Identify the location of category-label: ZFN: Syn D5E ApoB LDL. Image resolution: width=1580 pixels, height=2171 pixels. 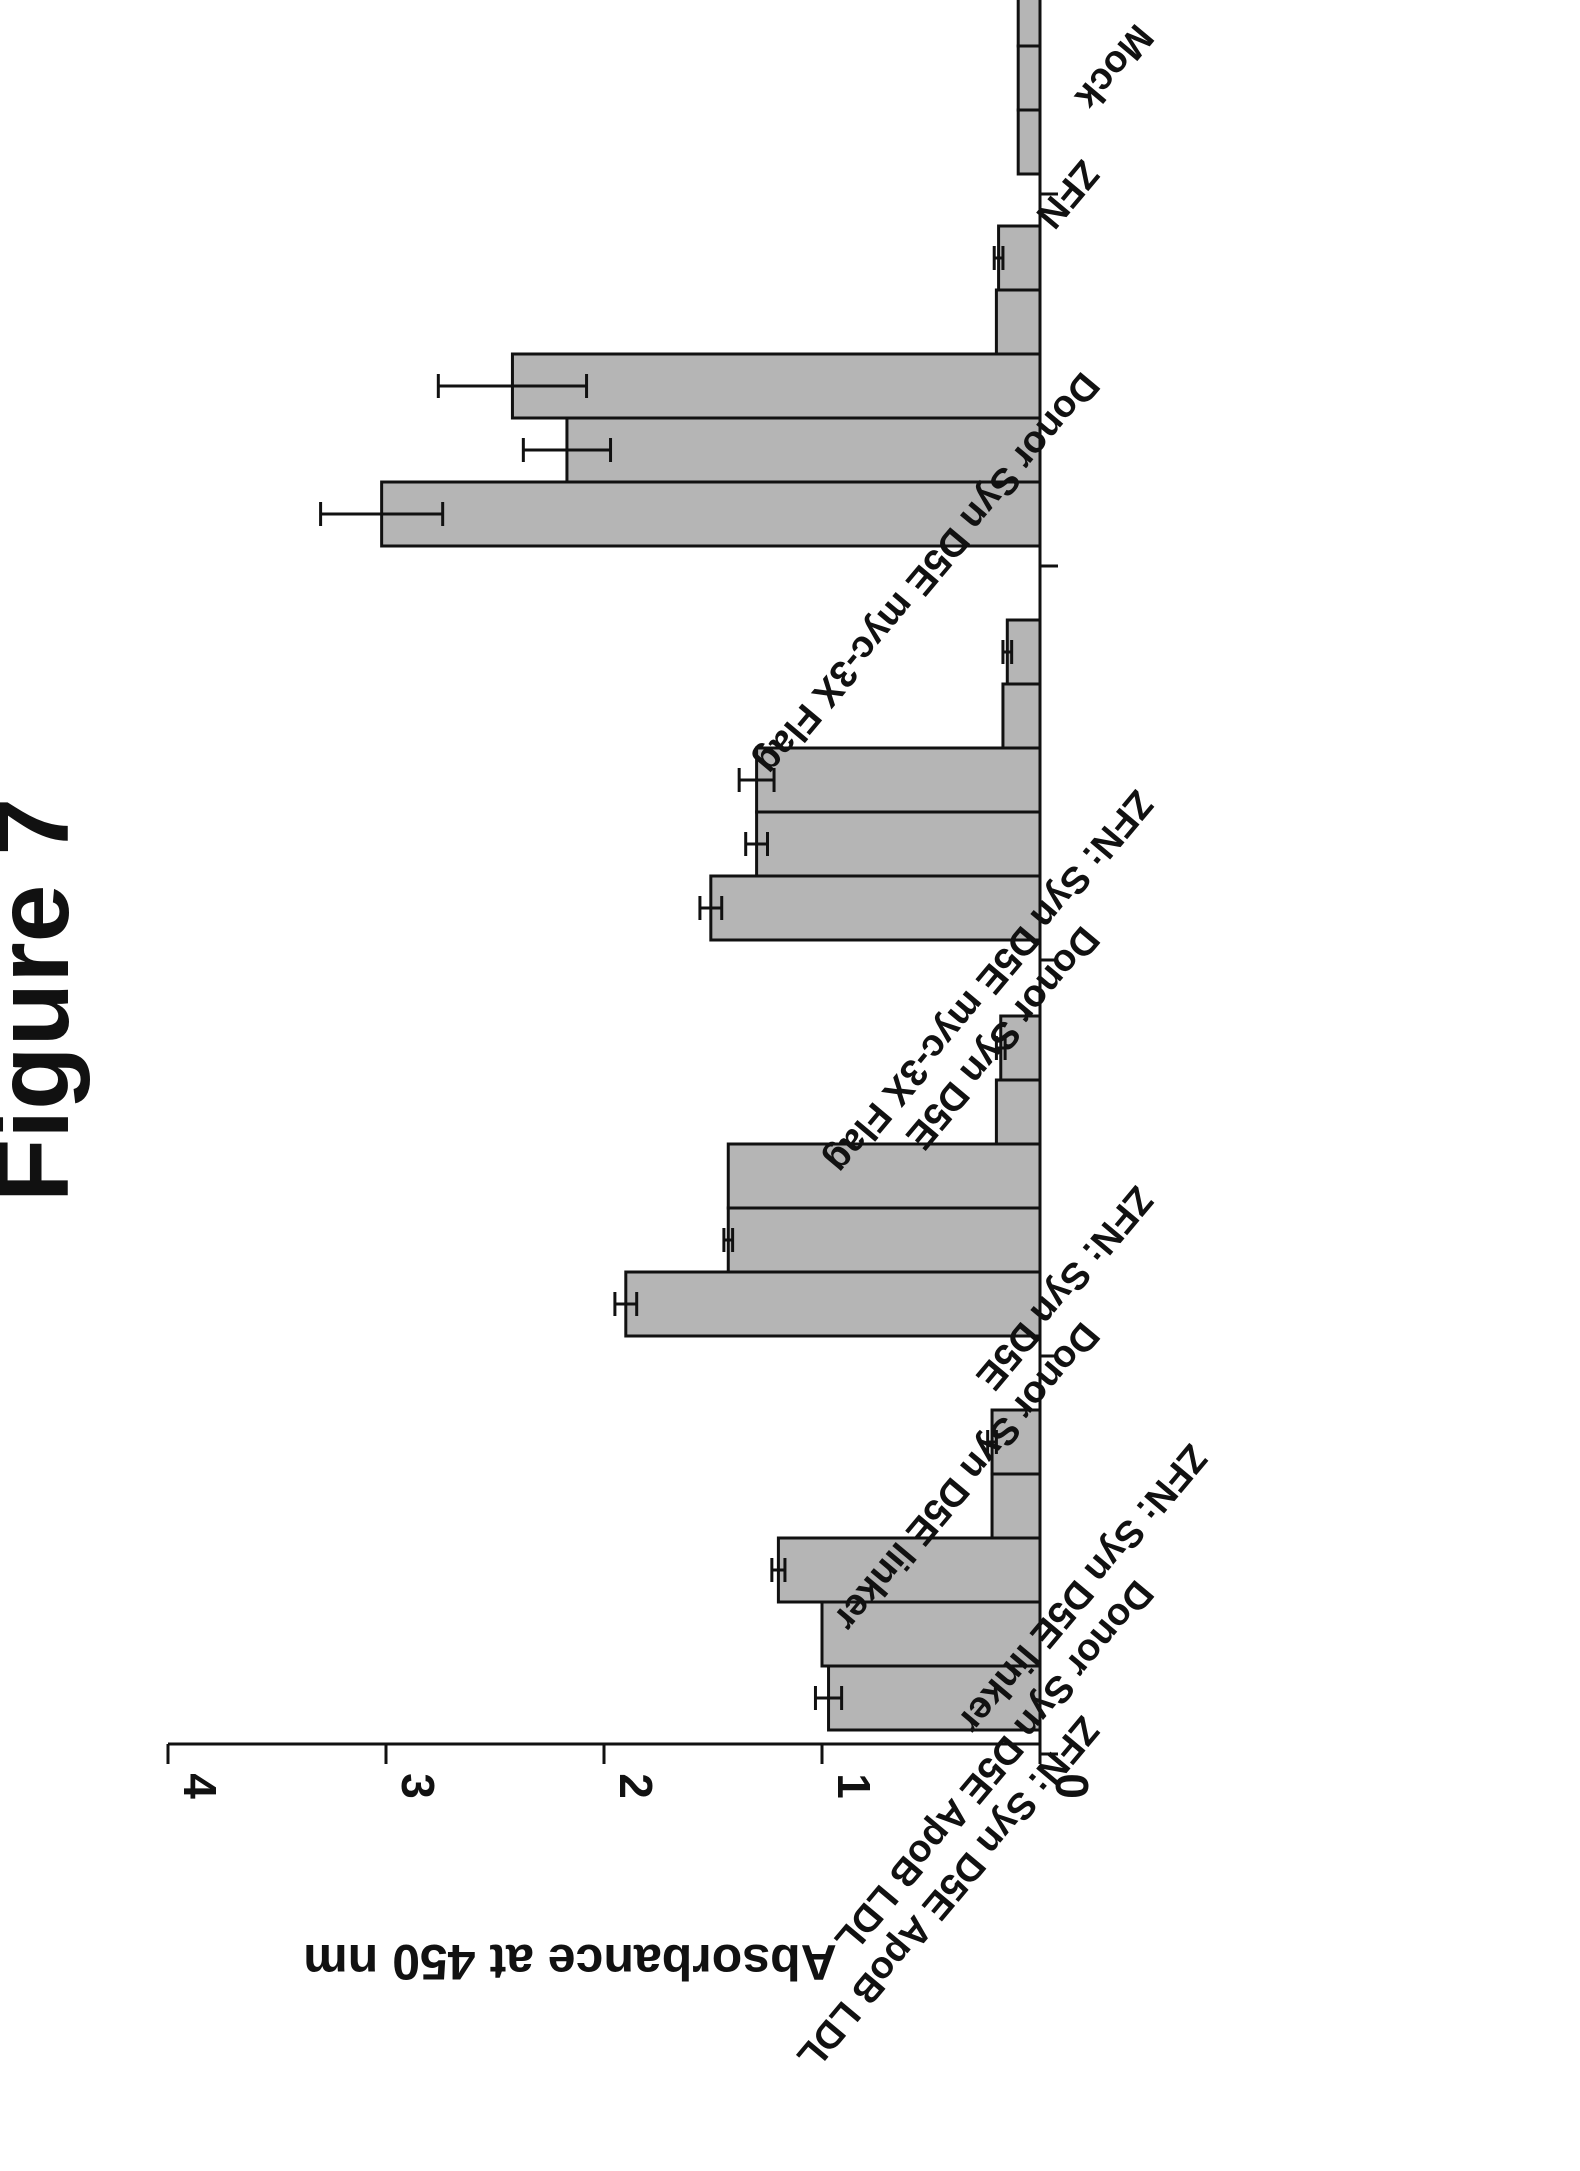
(947, 1892).